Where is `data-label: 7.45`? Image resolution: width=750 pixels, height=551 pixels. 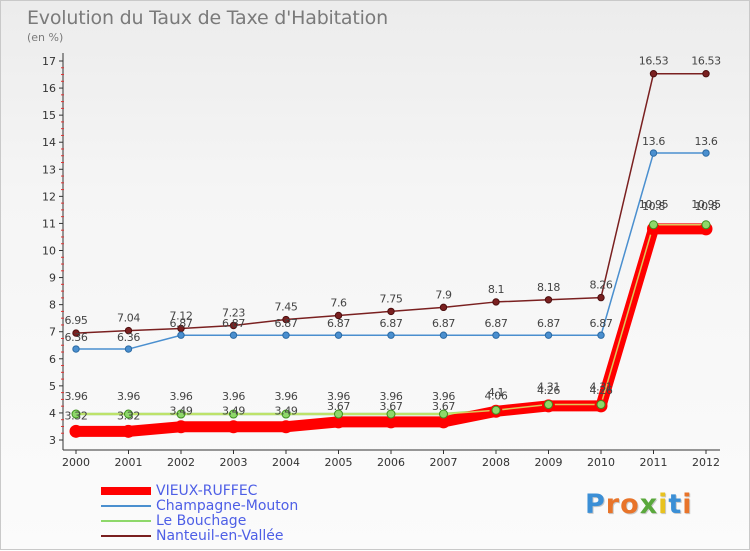
data-label: 7.45 is located at coordinates (286, 307).